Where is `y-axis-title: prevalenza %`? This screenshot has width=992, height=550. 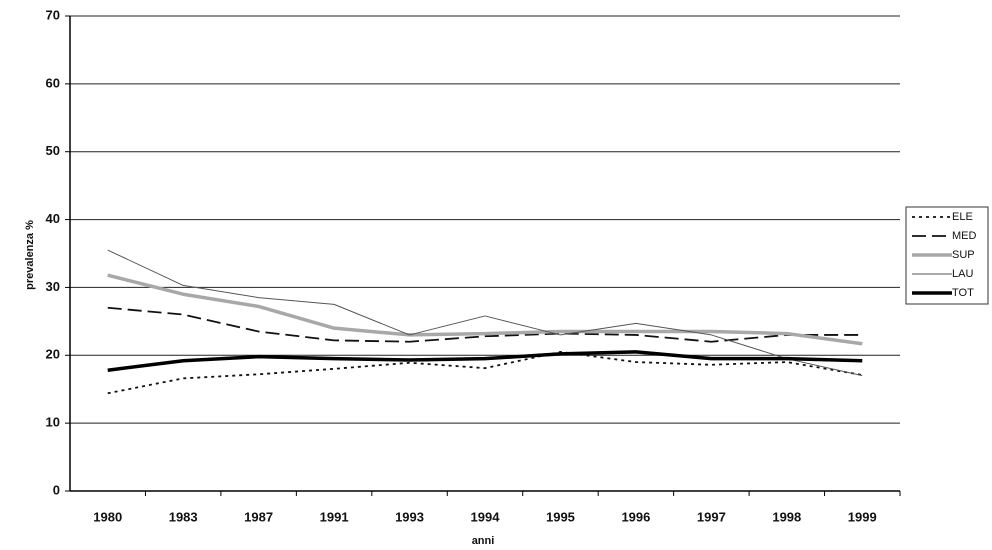
y-axis-title: prevalenza % is located at coordinates (30, 255).